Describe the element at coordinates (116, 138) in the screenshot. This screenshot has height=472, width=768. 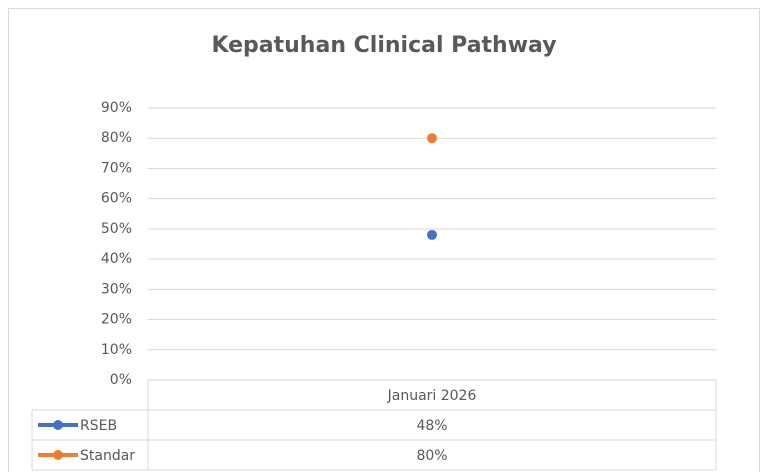
I see `y-tick-label: 80%` at that location.